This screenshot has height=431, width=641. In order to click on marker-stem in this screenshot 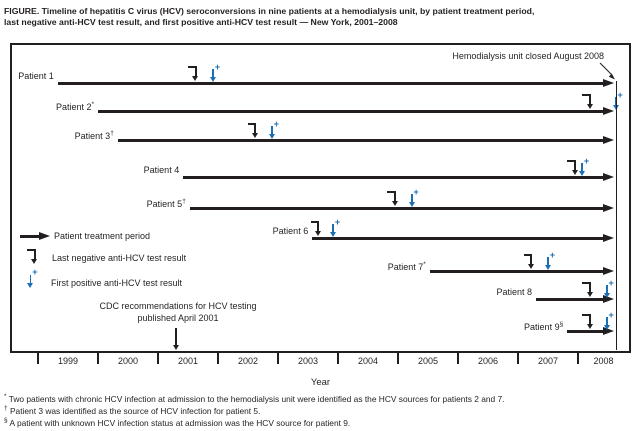, I will do `click(30, 278)`.